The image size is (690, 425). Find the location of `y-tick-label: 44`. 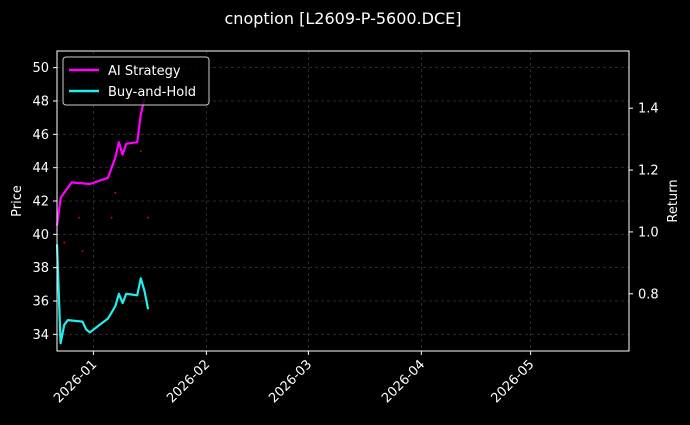

y-tick-label: 44 is located at coordinates (40, 168).